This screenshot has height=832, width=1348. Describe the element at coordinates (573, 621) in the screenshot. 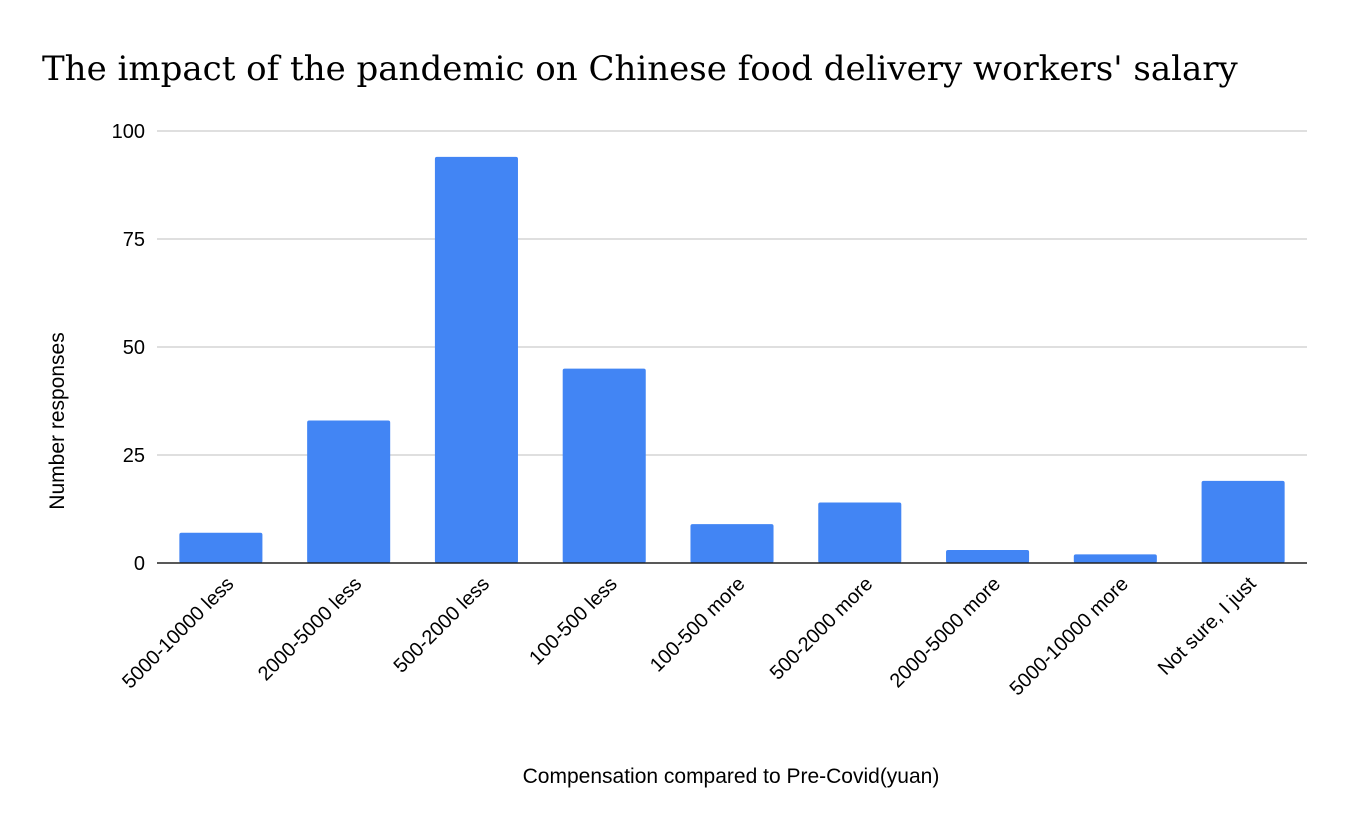

I see `x-tick-label: 100-500 less` at that location.